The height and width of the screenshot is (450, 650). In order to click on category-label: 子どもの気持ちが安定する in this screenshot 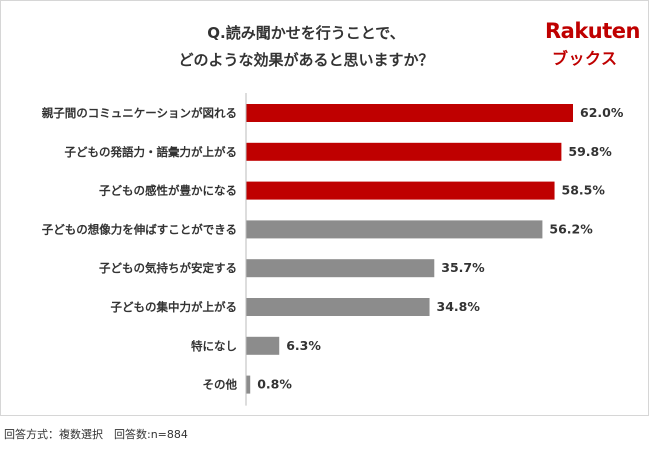, I will do `click(168, 268)`.